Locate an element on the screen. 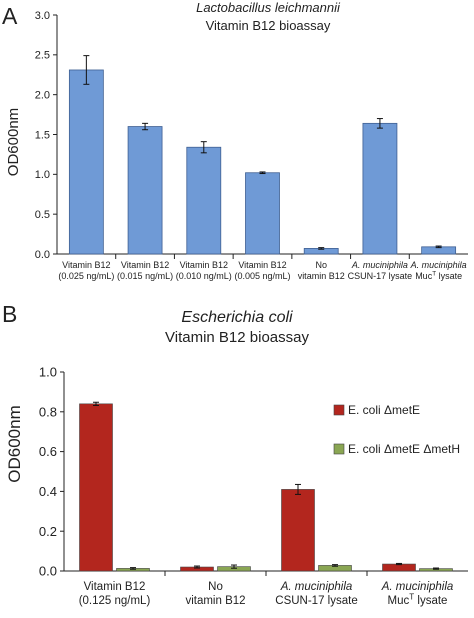 The image size is (474, 618). x-tick-label: Vitamin B12 (0.010 ng/mL) is located at coordinates (204, 270).